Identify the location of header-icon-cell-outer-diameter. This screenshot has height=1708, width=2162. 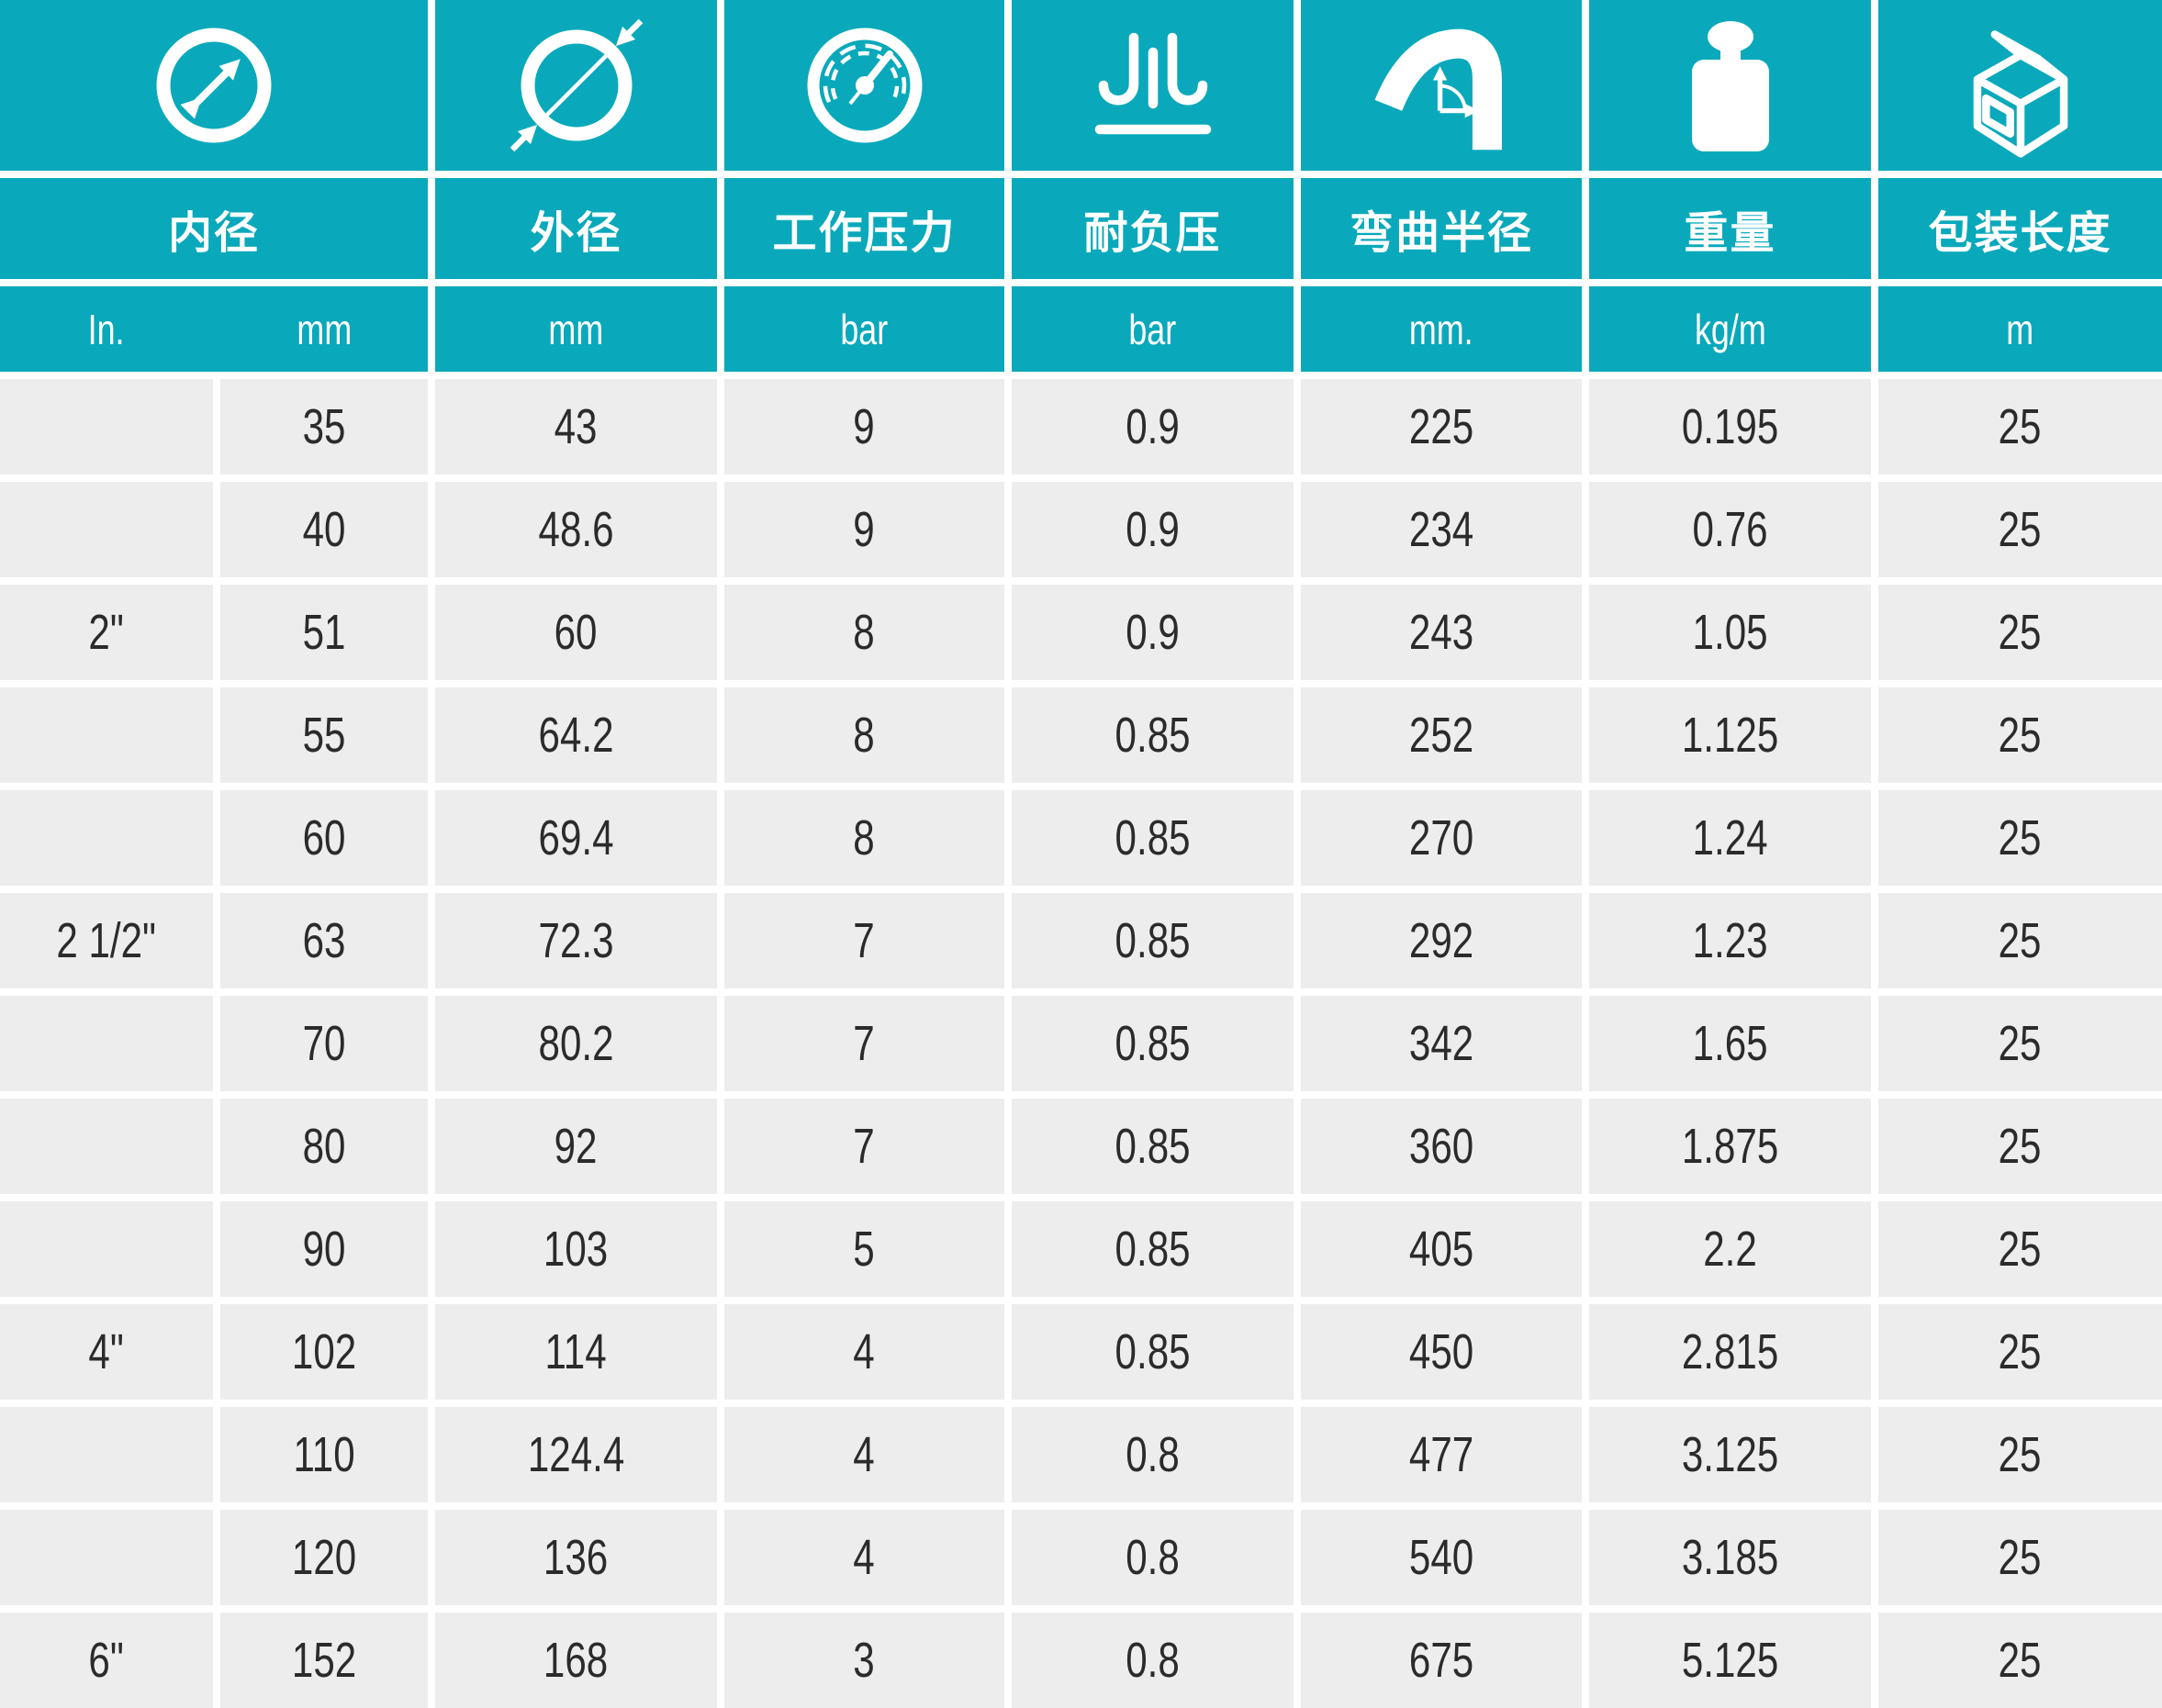
(576, 85).